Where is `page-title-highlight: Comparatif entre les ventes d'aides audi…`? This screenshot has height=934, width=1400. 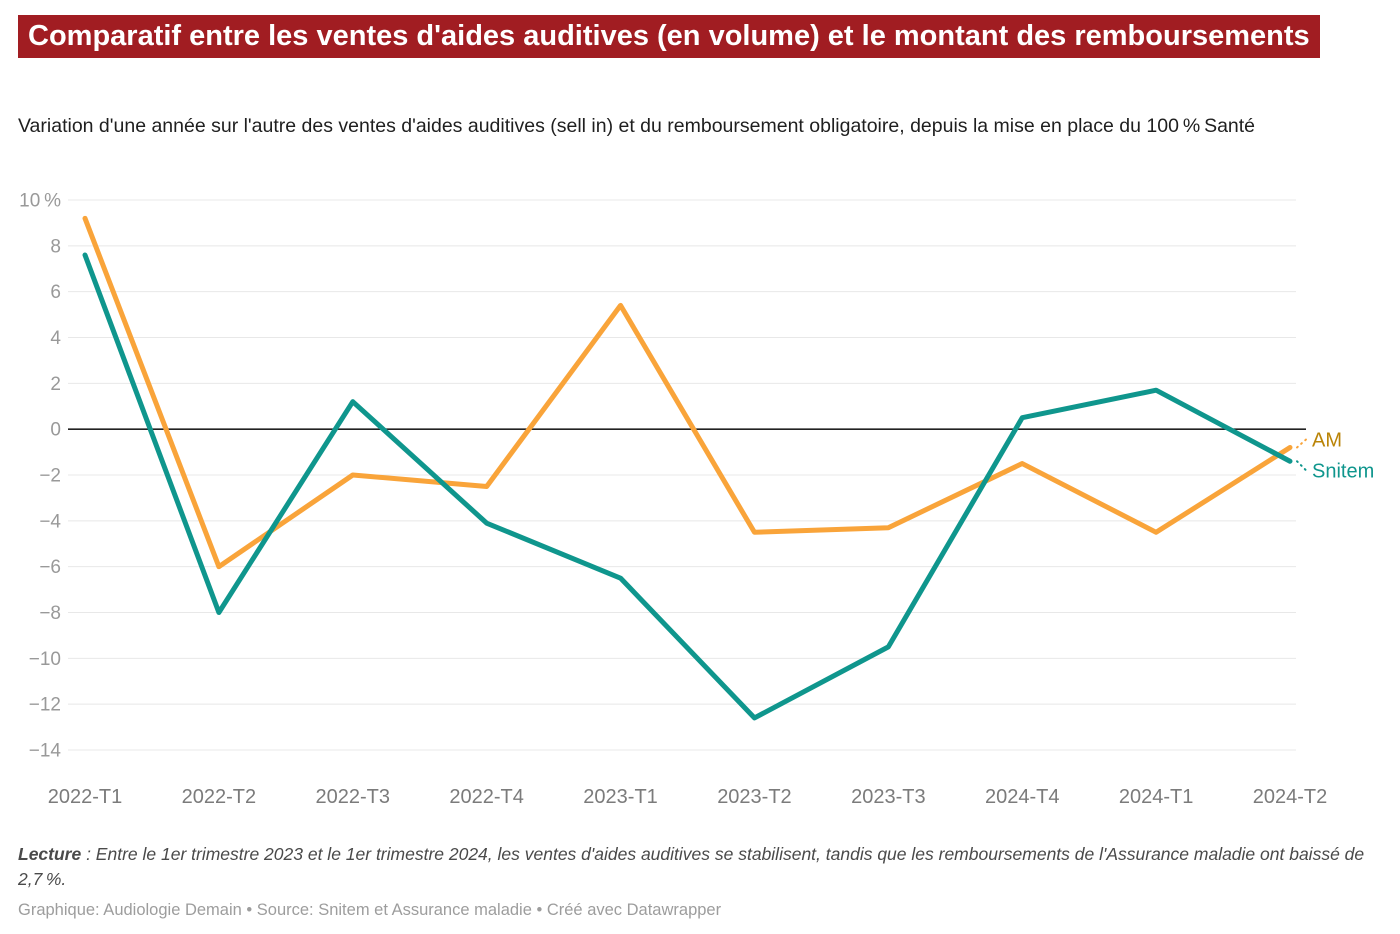 page-title-highlight: Comparatif entre les ventes d'aides audi… is located at coordinates (669, 36).